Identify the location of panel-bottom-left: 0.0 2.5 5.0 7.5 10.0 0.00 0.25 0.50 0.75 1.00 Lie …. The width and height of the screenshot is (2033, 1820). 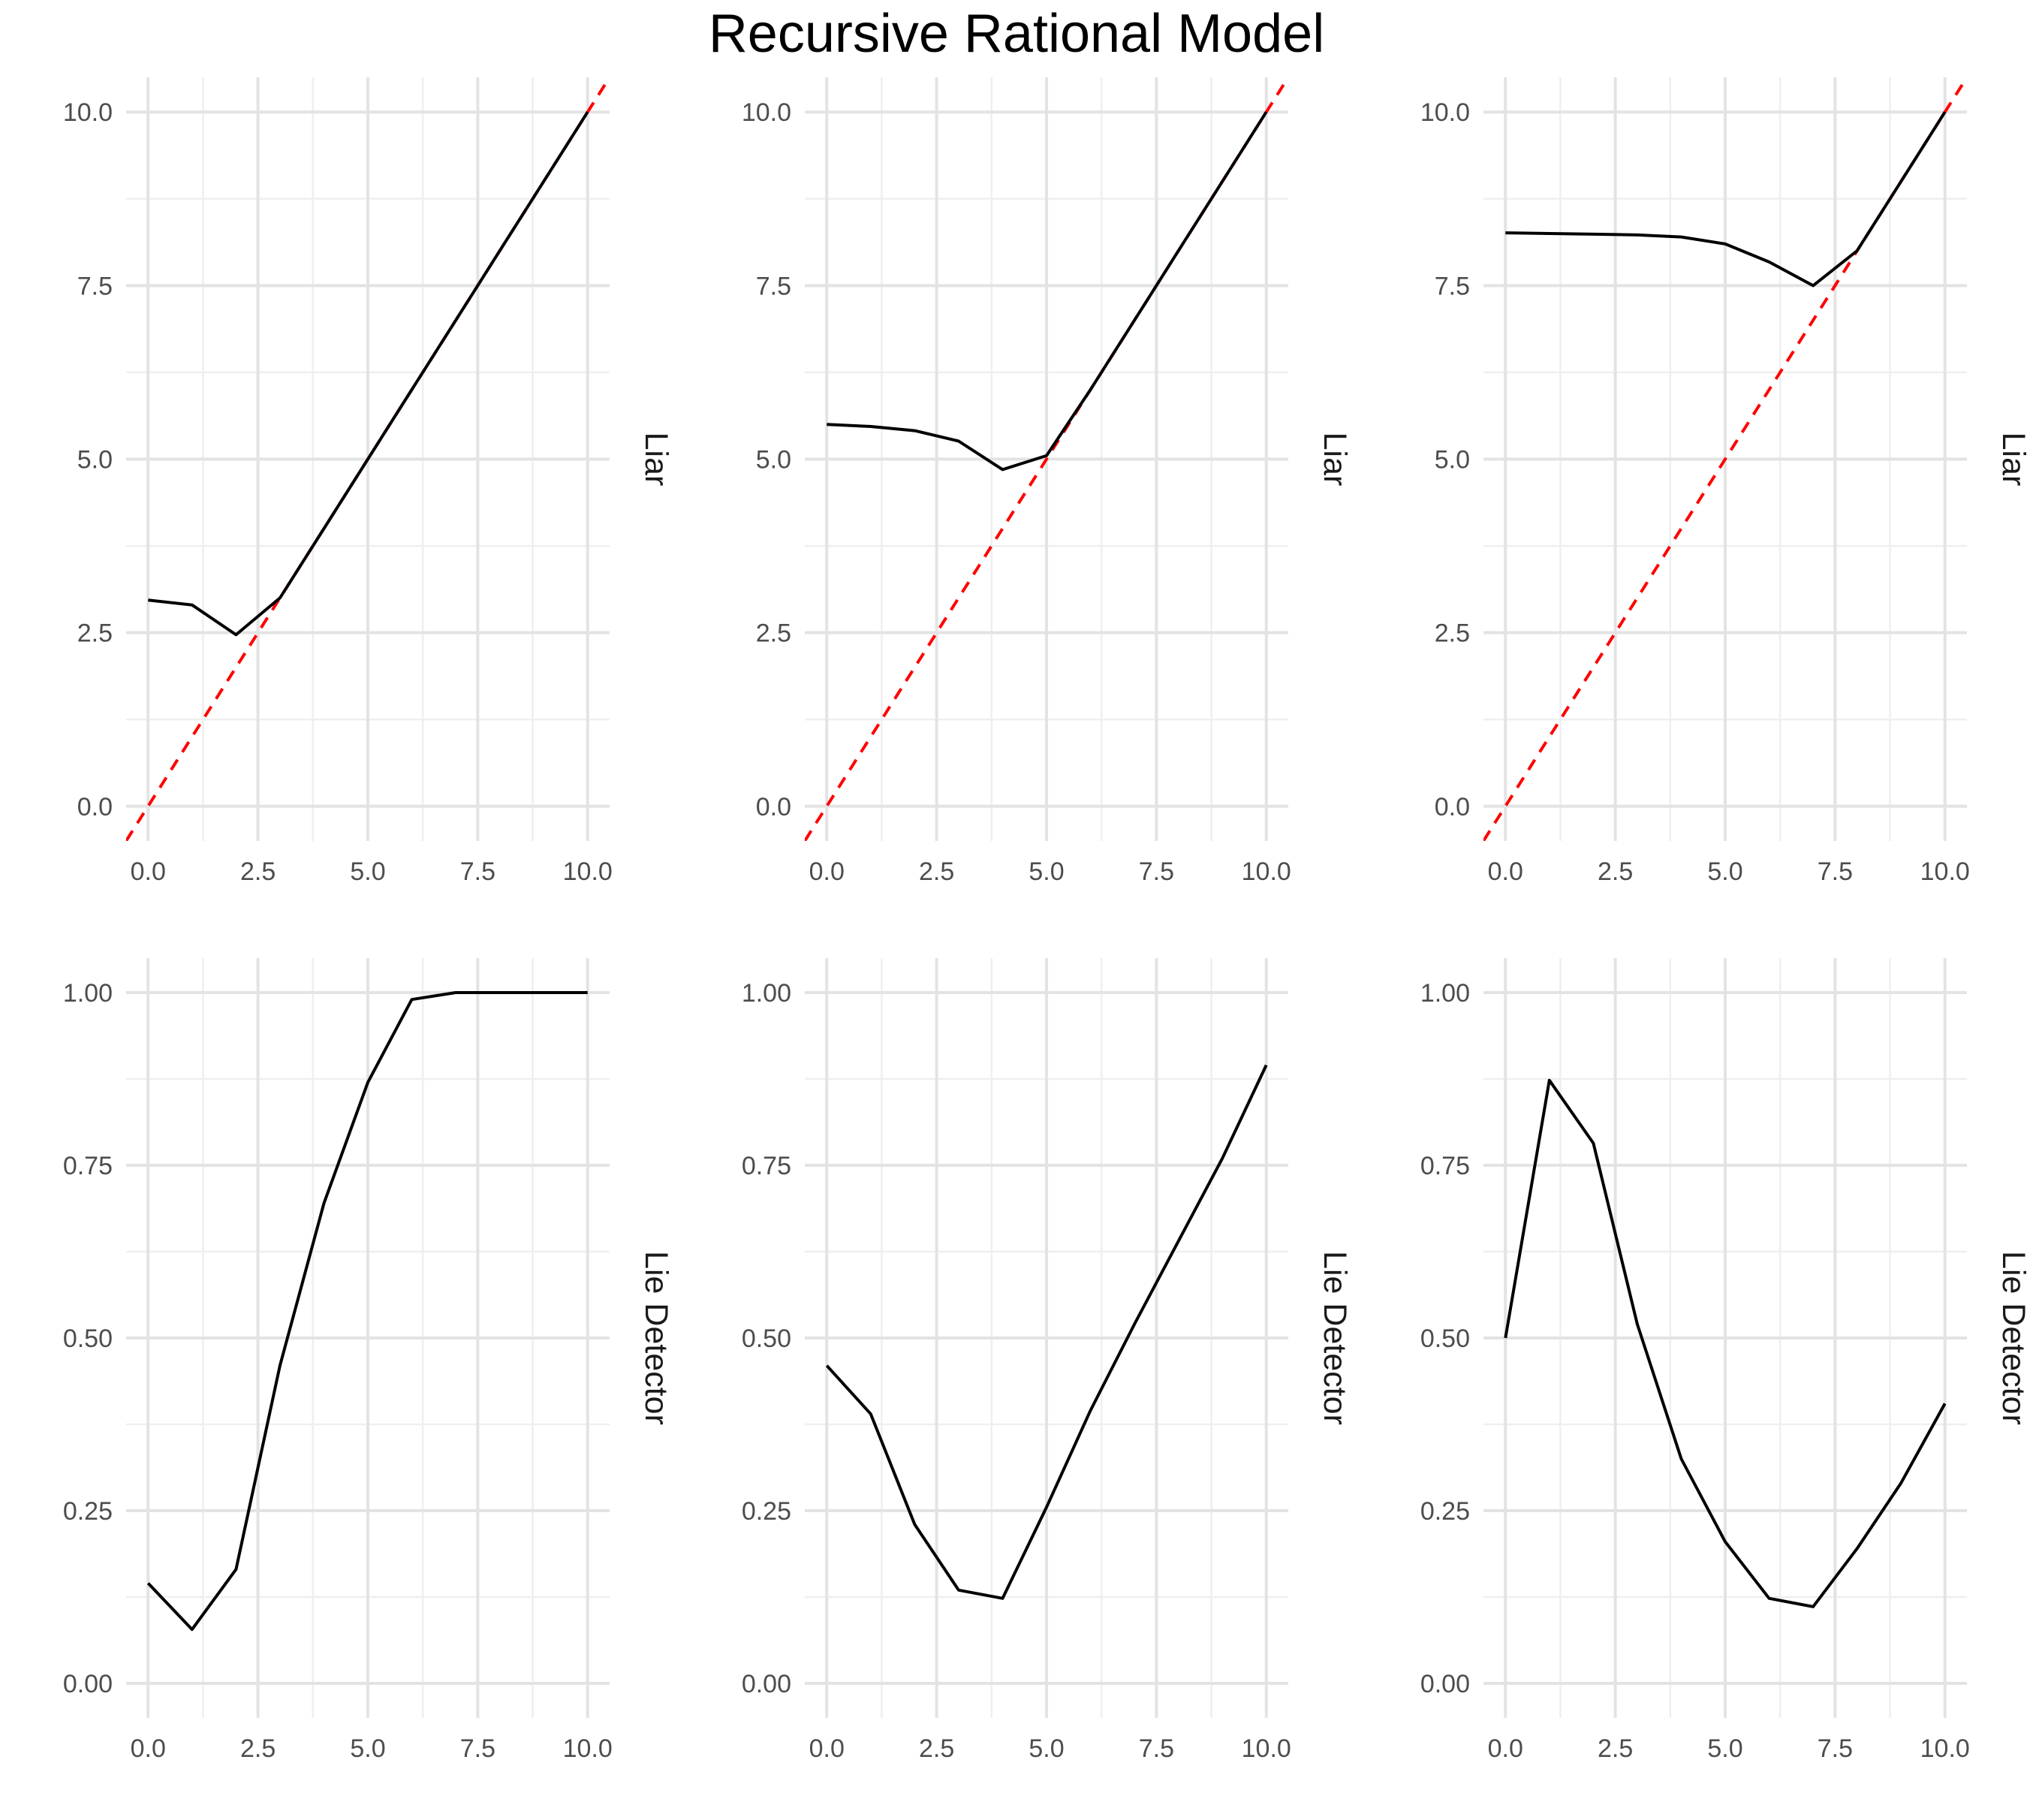
(368, 1360).